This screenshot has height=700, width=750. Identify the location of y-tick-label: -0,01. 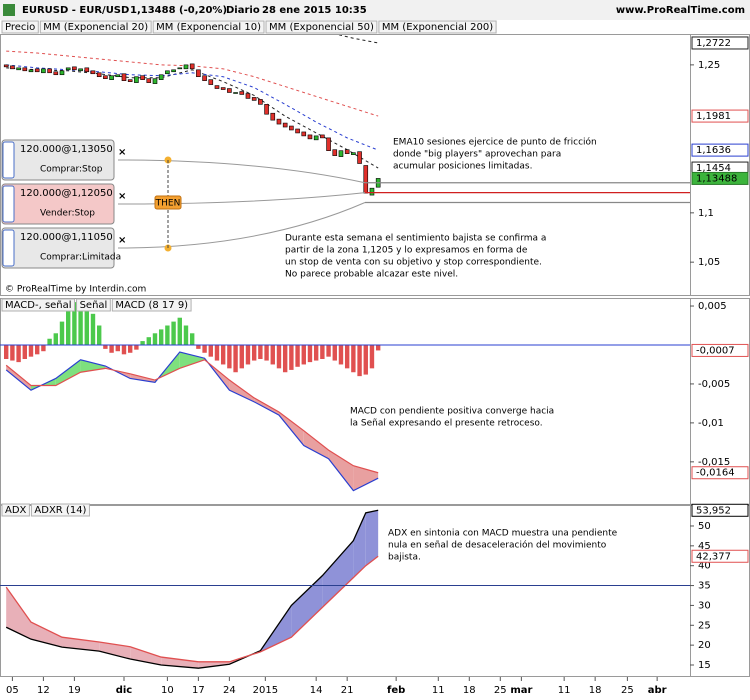
(711, 423).